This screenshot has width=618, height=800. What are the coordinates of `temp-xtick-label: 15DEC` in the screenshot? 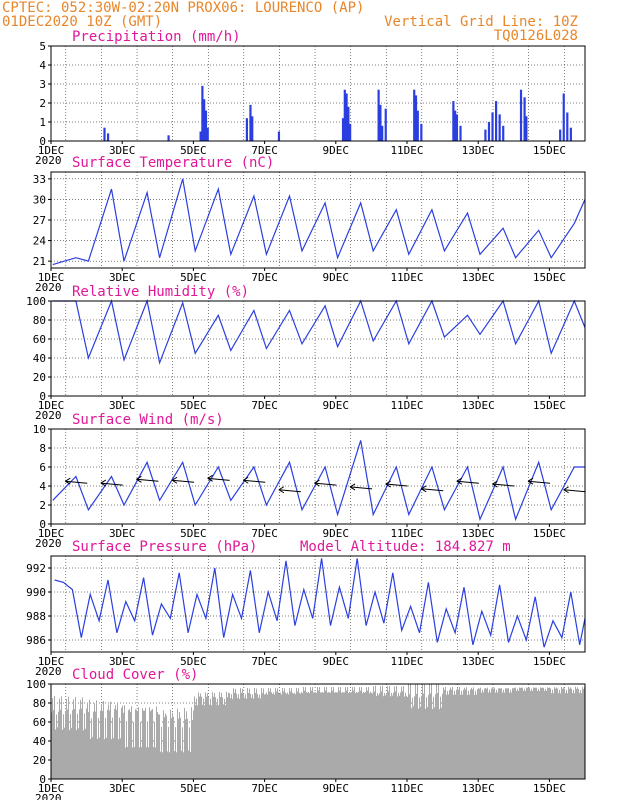 It's located at (549, 277).